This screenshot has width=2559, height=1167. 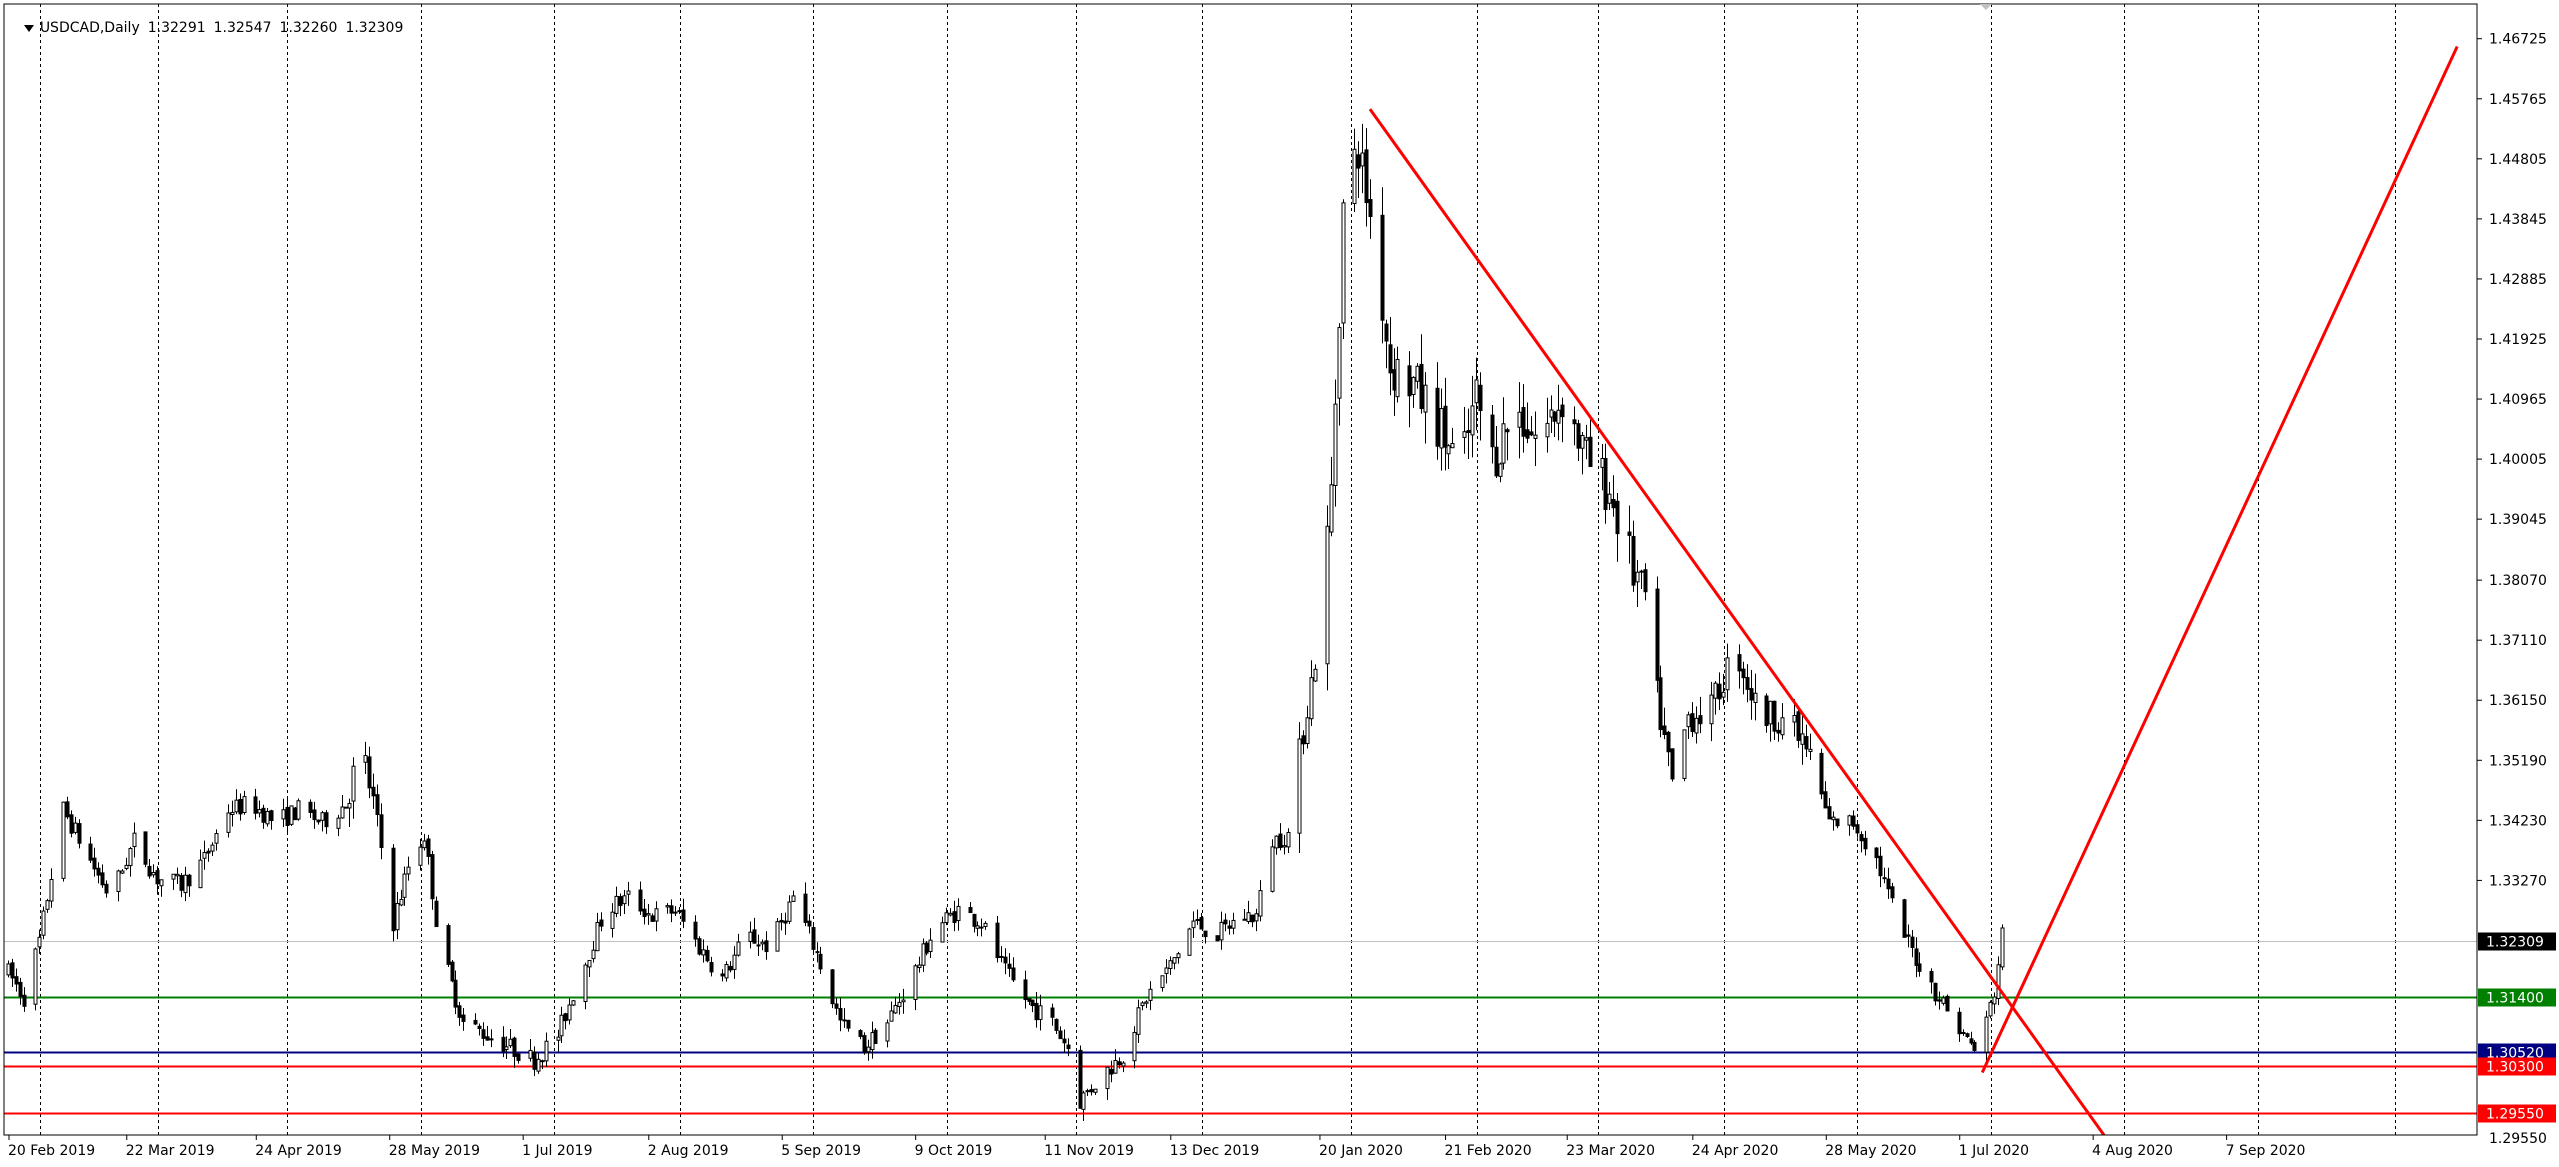 I want to click on x-tick-label: 23 Mar 2020, so click(x=1610, y=1151).